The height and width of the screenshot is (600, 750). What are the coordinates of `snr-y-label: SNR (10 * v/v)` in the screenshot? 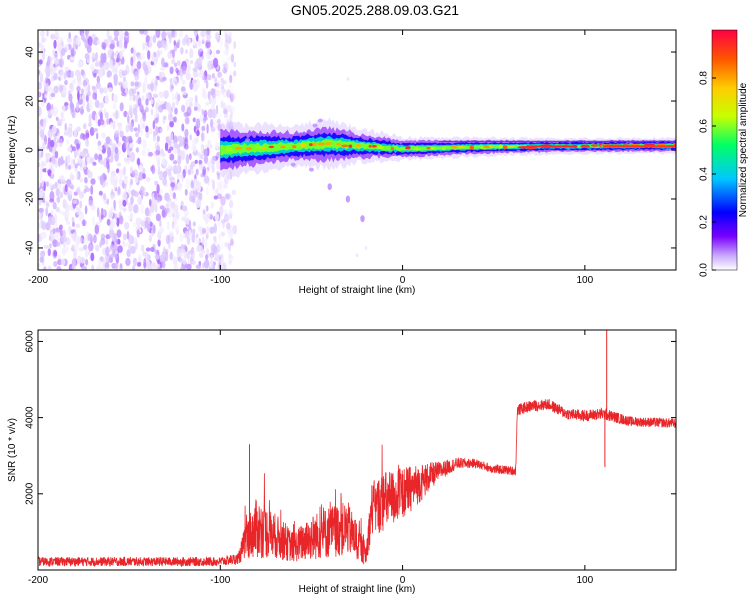 It's located at (12, 450).